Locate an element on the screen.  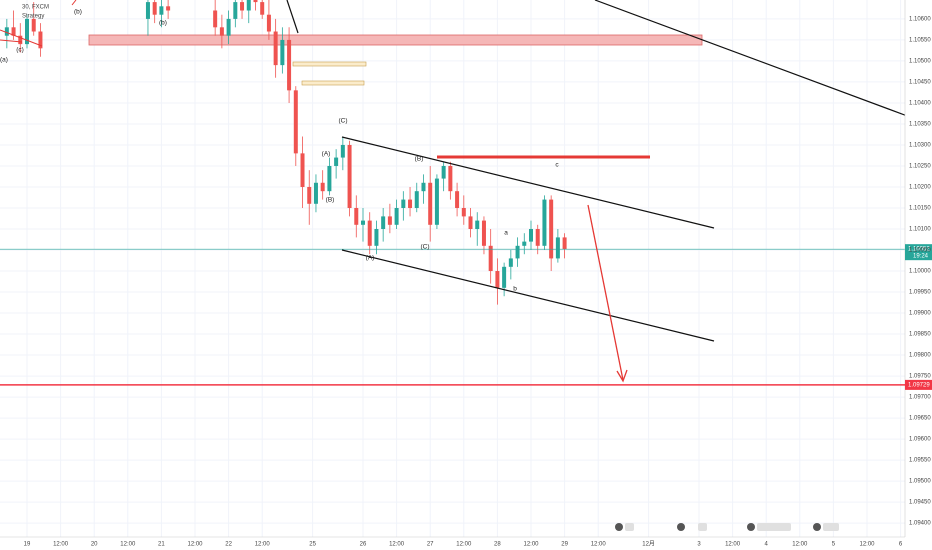
x-tick-label: 6 is located at coordinates (901, 545).